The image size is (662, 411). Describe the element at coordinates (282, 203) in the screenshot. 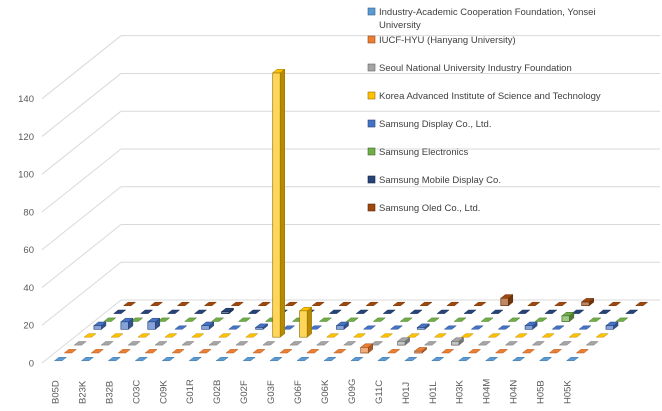

I see `bar-side` at that location.